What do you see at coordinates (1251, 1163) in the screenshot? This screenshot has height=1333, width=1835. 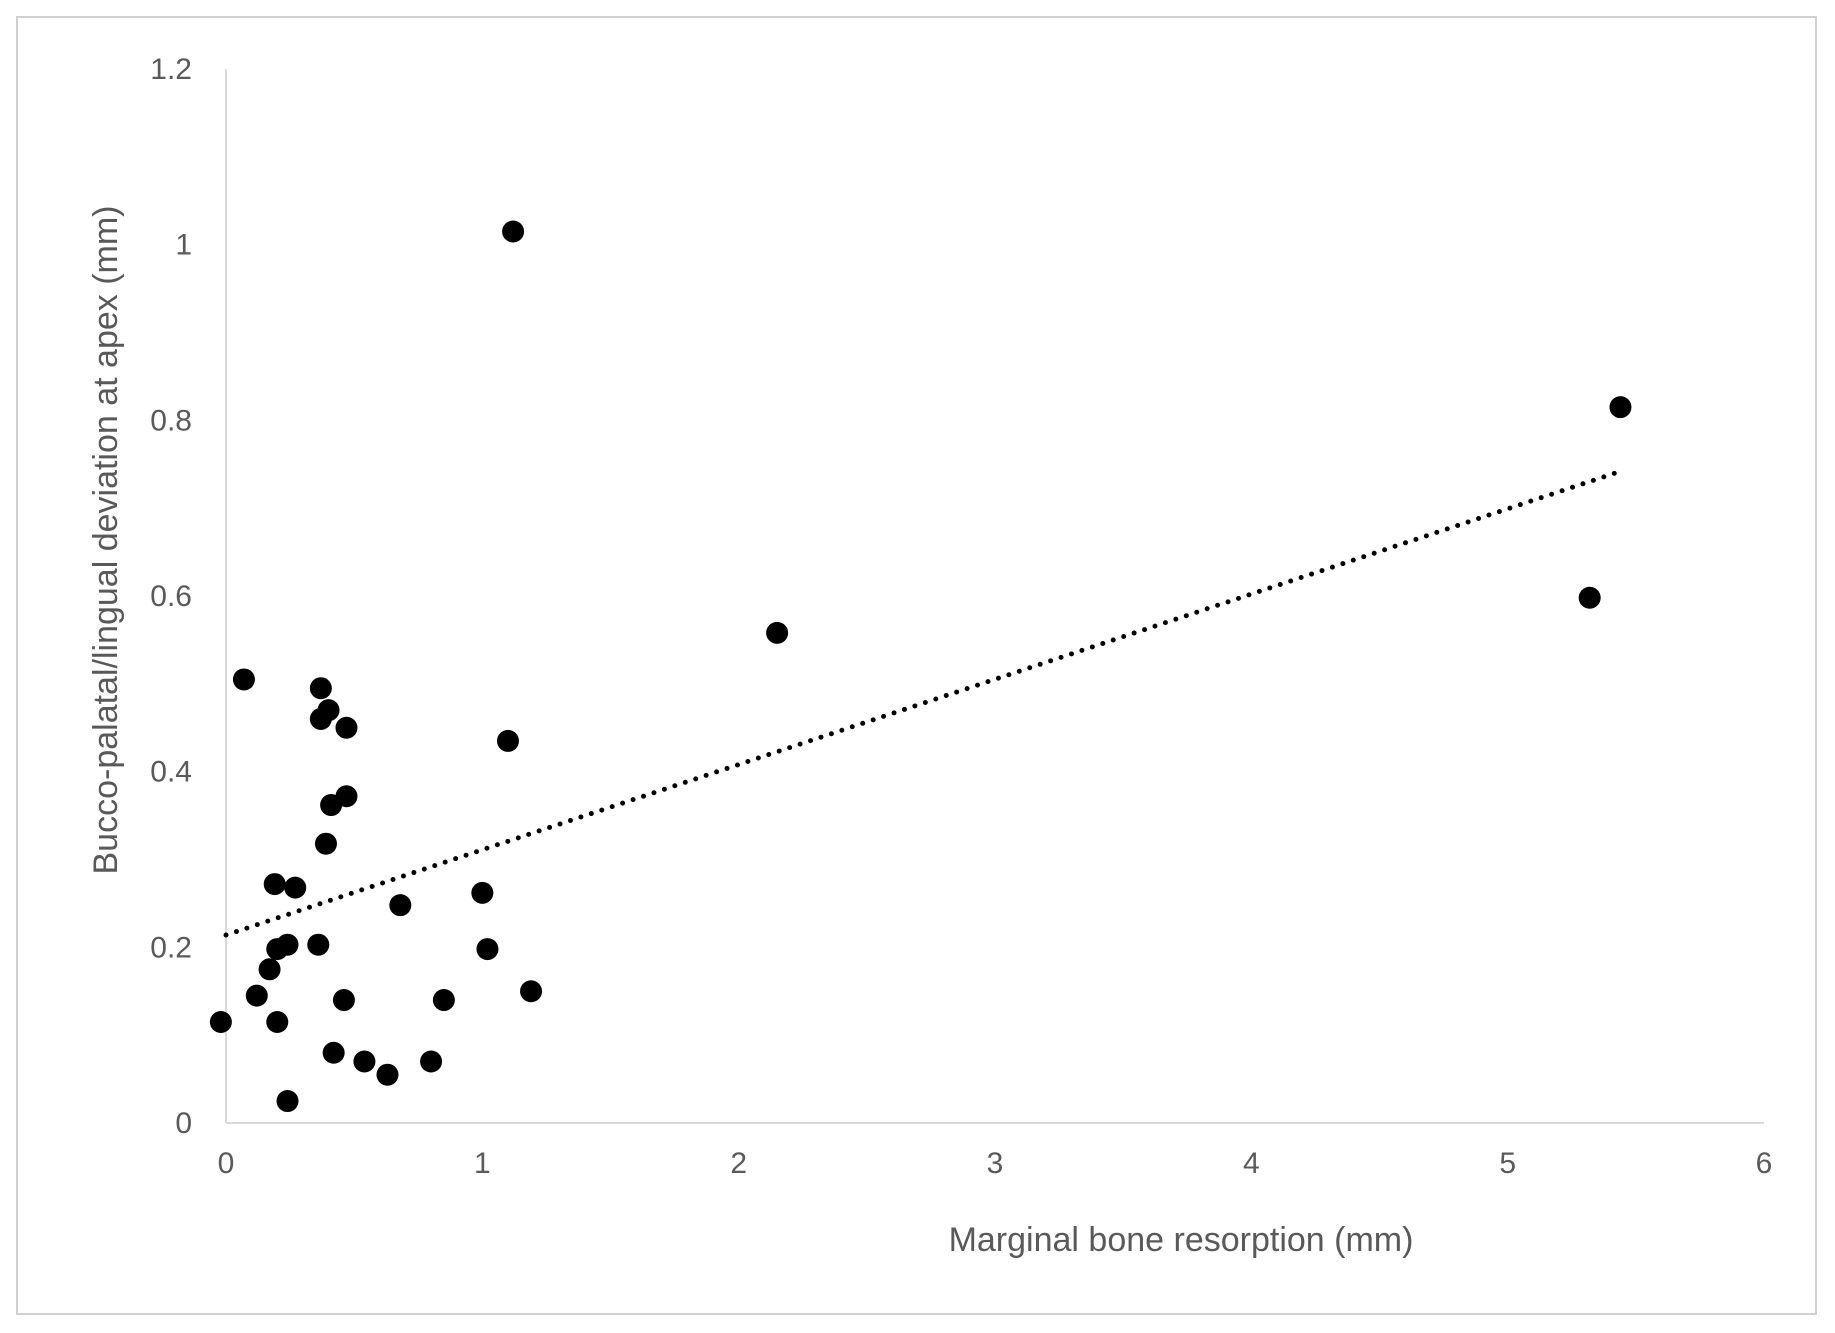 I see `x-tick-label: 4` at bounding box center [1251, 1163].